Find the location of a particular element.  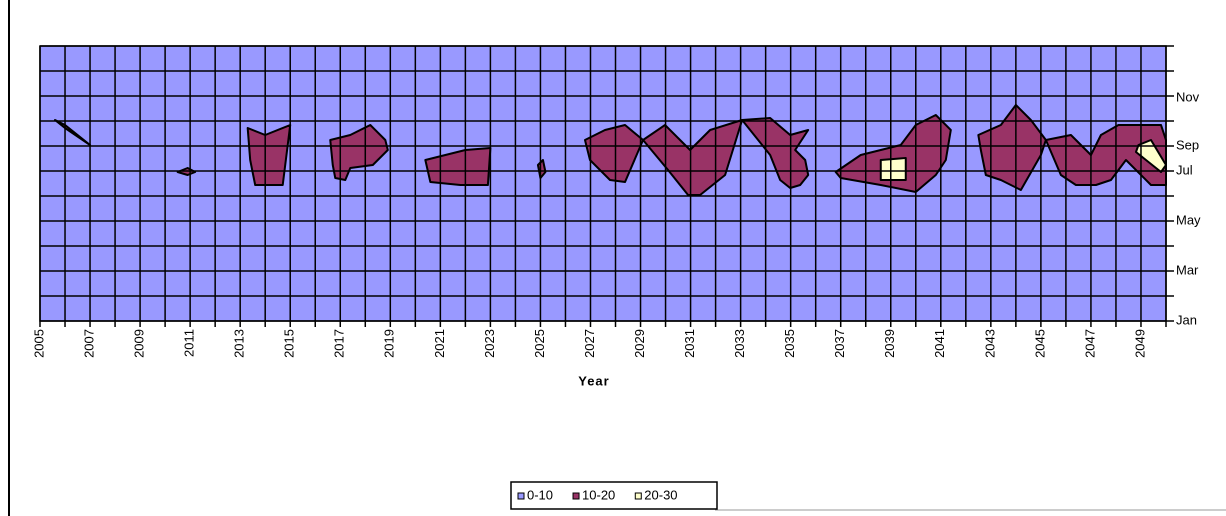

x-tick-label: 2025 is located at coordinates (539, 343).